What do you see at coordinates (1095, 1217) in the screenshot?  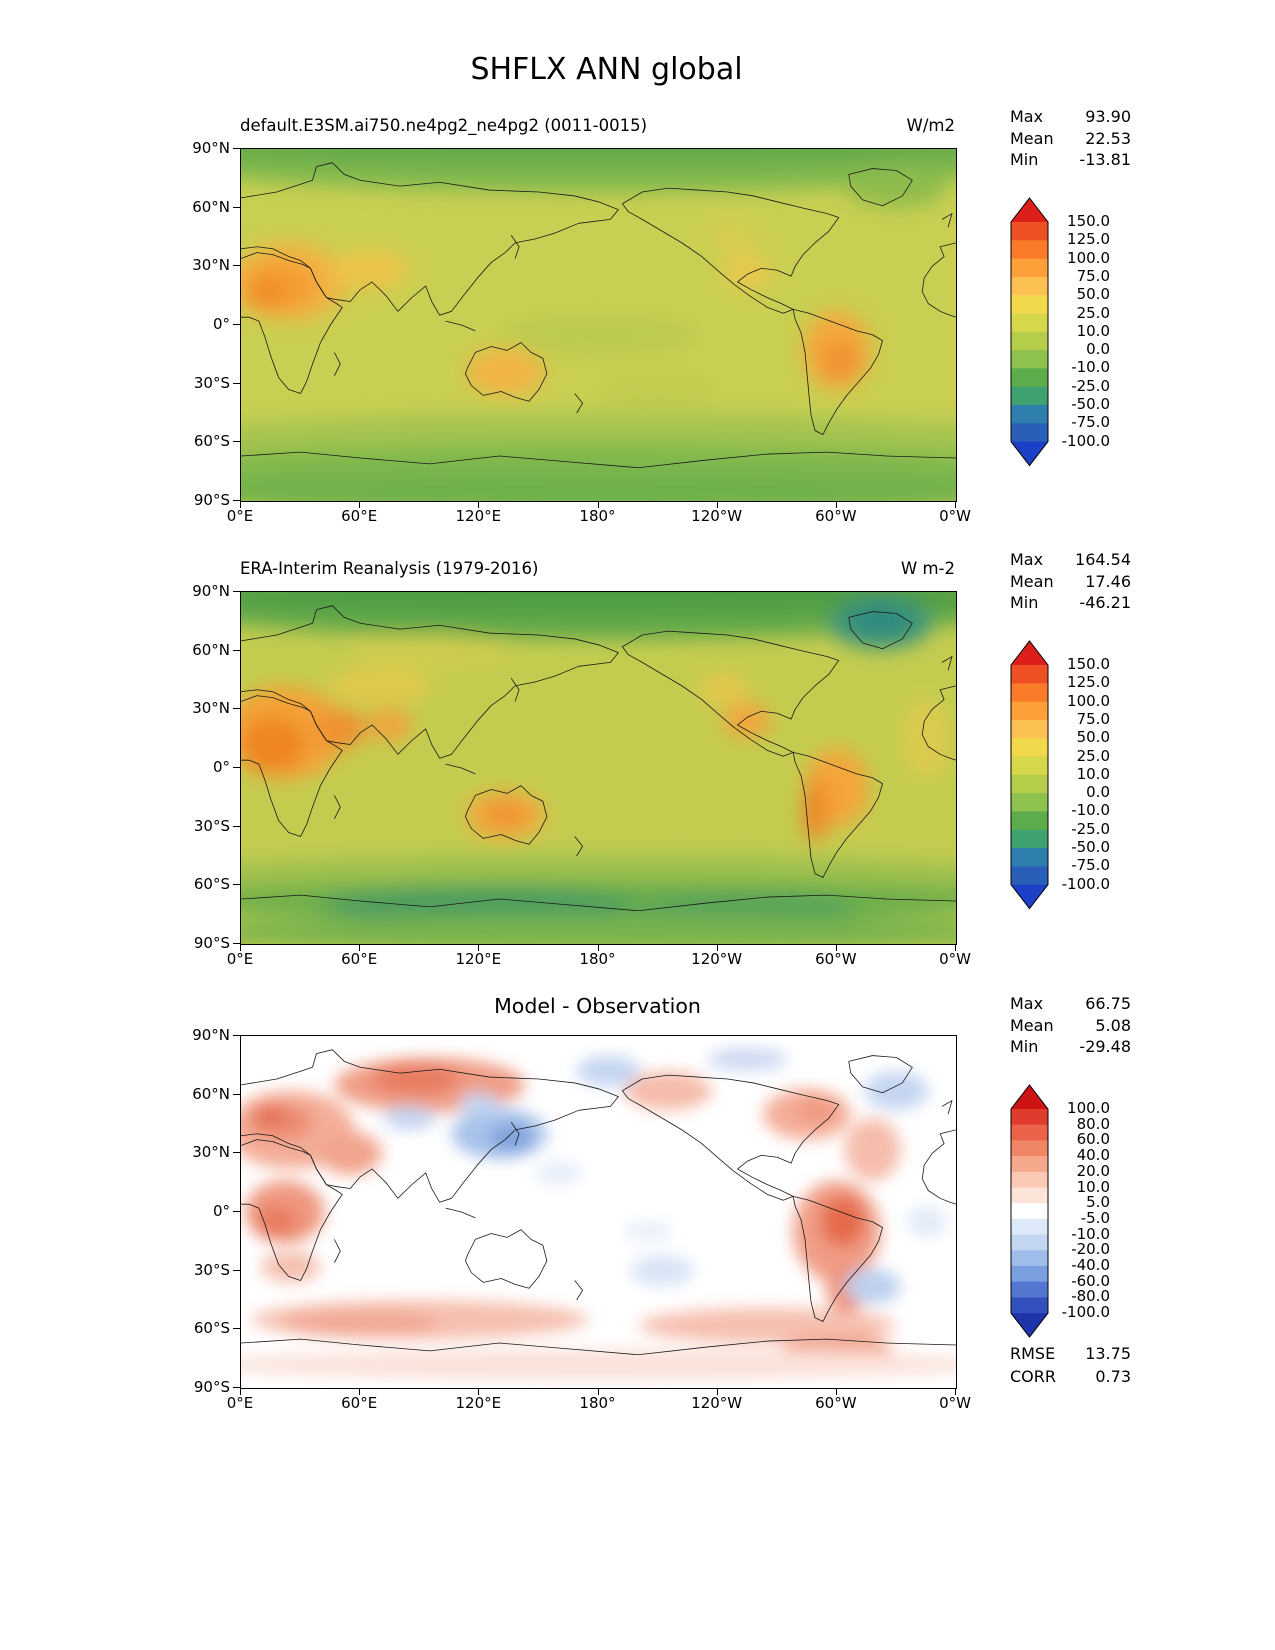 I see `colorbar-tick-label: -5.0` at bounding box center [1095, 1217].